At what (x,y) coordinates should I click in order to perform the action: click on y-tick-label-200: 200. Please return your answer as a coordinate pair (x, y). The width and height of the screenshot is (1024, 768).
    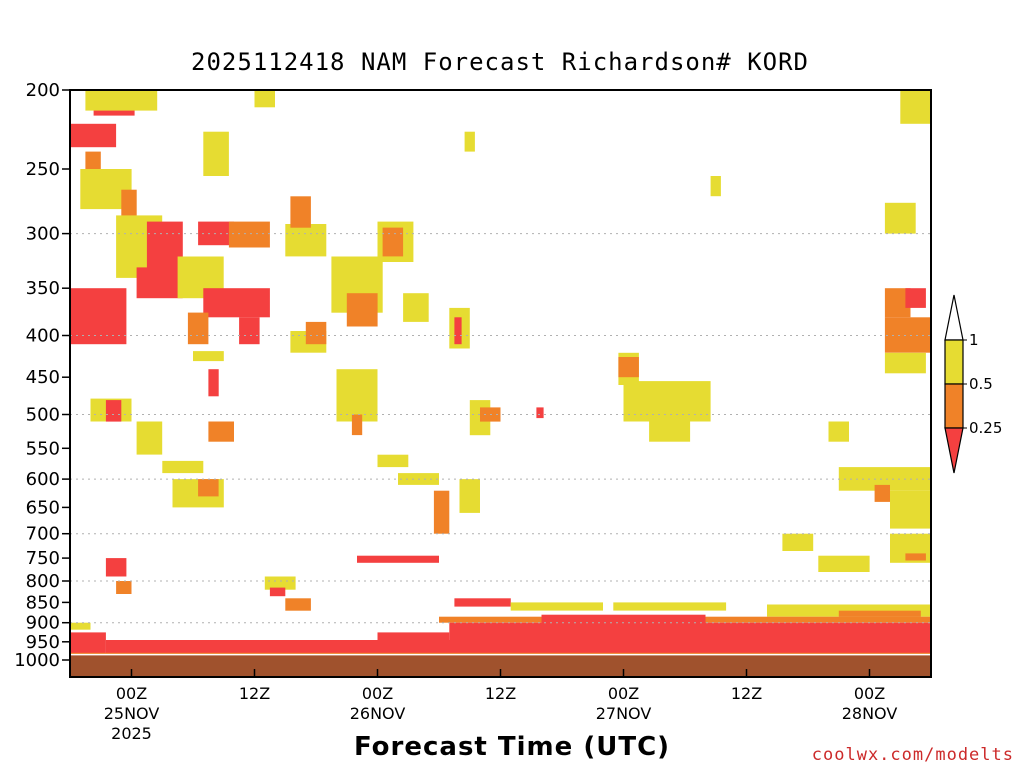
    Looking at the image, I should click on (43, 90).